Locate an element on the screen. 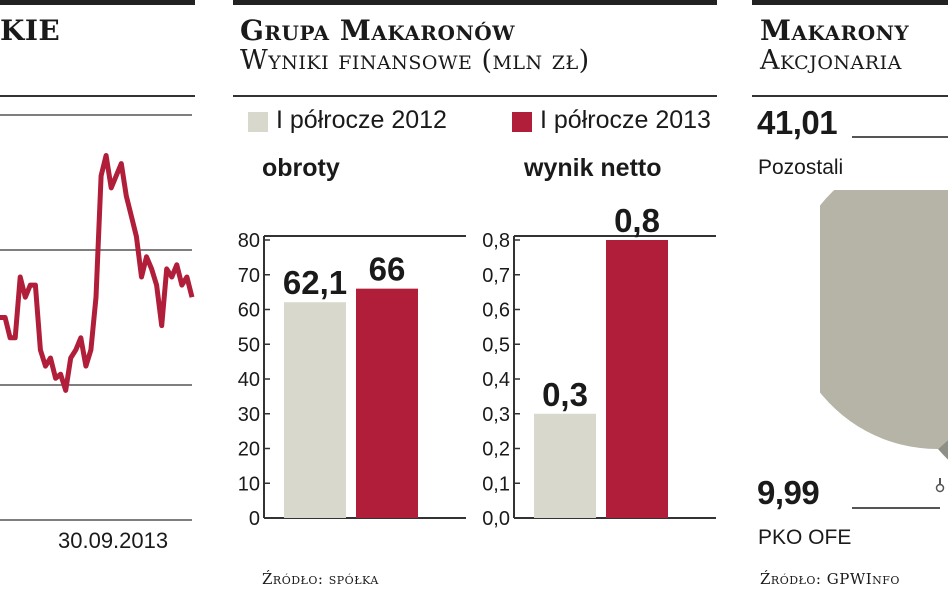 The image size is (948, 593). obroty-tick-label: 30 is located at coordinates (249, 415).